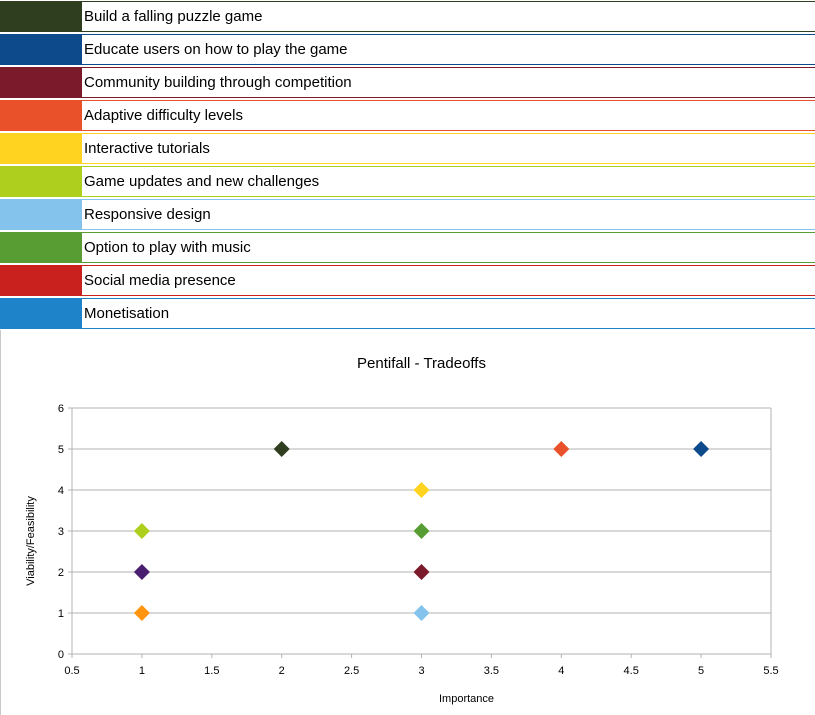 This screenshot has width=815, height=715. Describe the element at coordinates (211, 671) in the screenshot. I see `x-tick-label: 1.5` at that location.